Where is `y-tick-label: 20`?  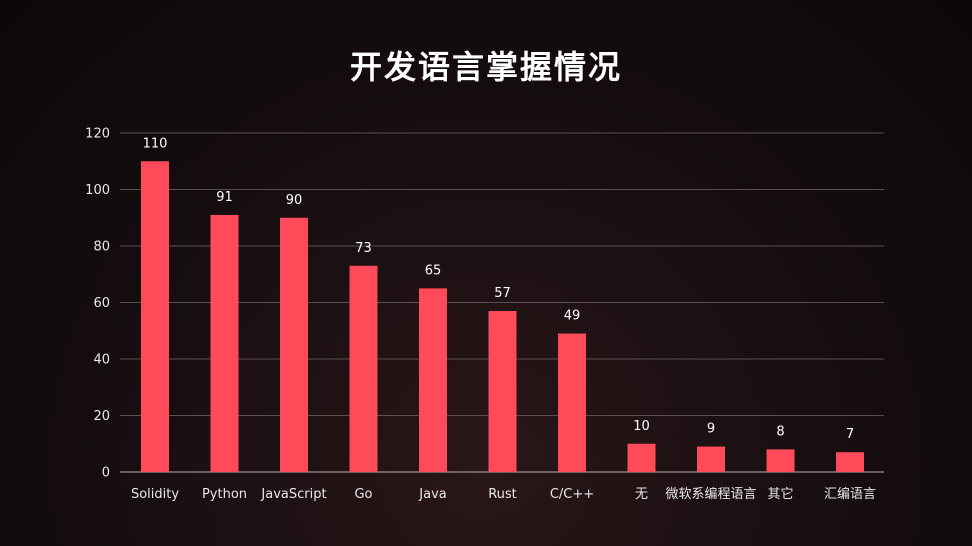
y-tick-label: 20 is located at coordinates (101, 416).